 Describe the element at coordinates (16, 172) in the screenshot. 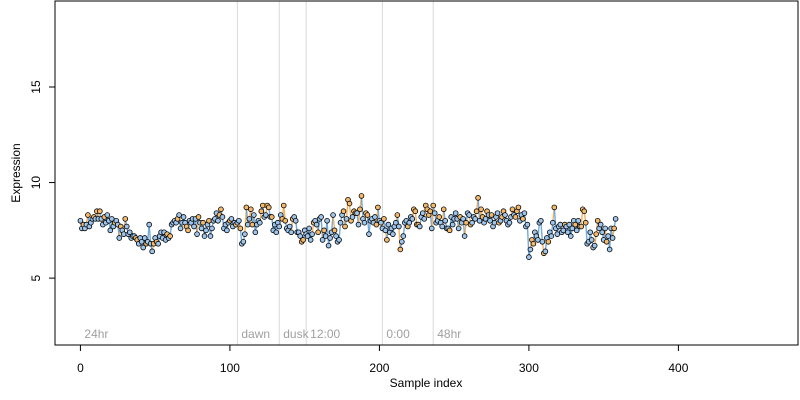

I see `y-axis-label: Expression` at that location.